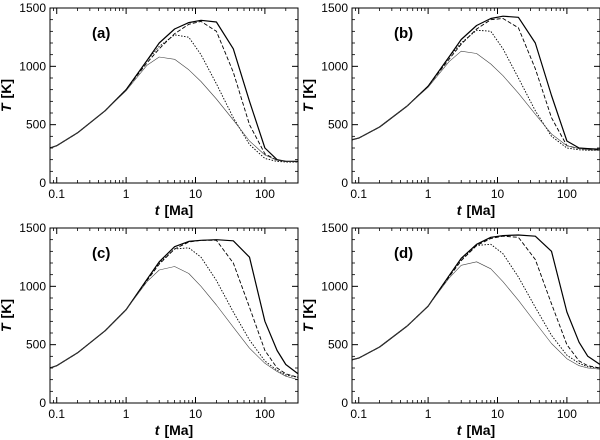  What do you see at coordinates (403, 33) in the screenshot?
I see `panel-label: (b)` at bounding box center [403, 33].